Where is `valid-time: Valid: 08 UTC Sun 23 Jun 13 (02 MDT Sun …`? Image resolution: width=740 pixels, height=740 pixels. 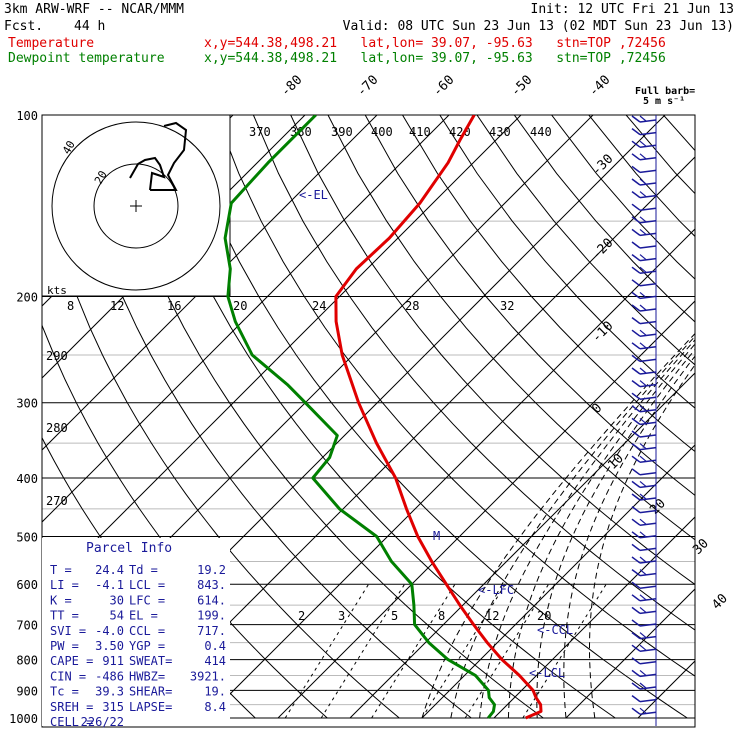
valid-time: Valid: 08 UTC Sun 23 Jun 13 (02 MDT Sun … is located at coordinates (538, 26).